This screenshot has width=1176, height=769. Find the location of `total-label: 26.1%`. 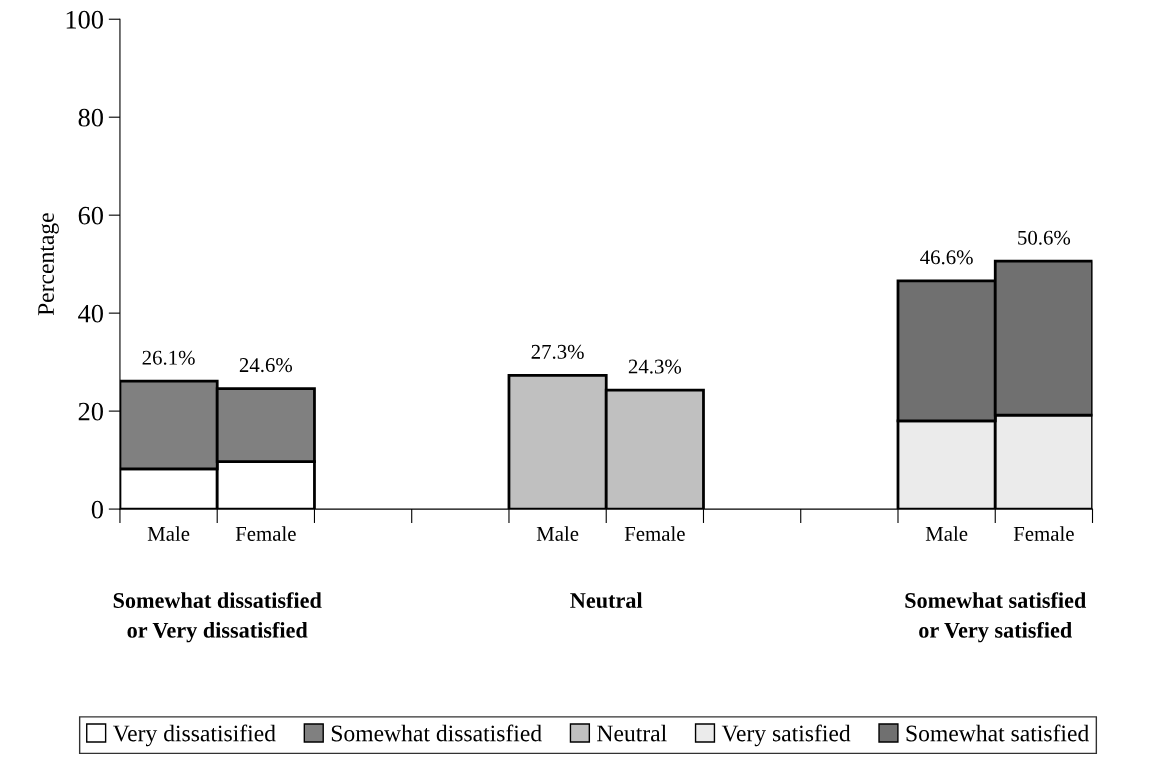

total-label: 26.1% is located at coordinates (168, 357).